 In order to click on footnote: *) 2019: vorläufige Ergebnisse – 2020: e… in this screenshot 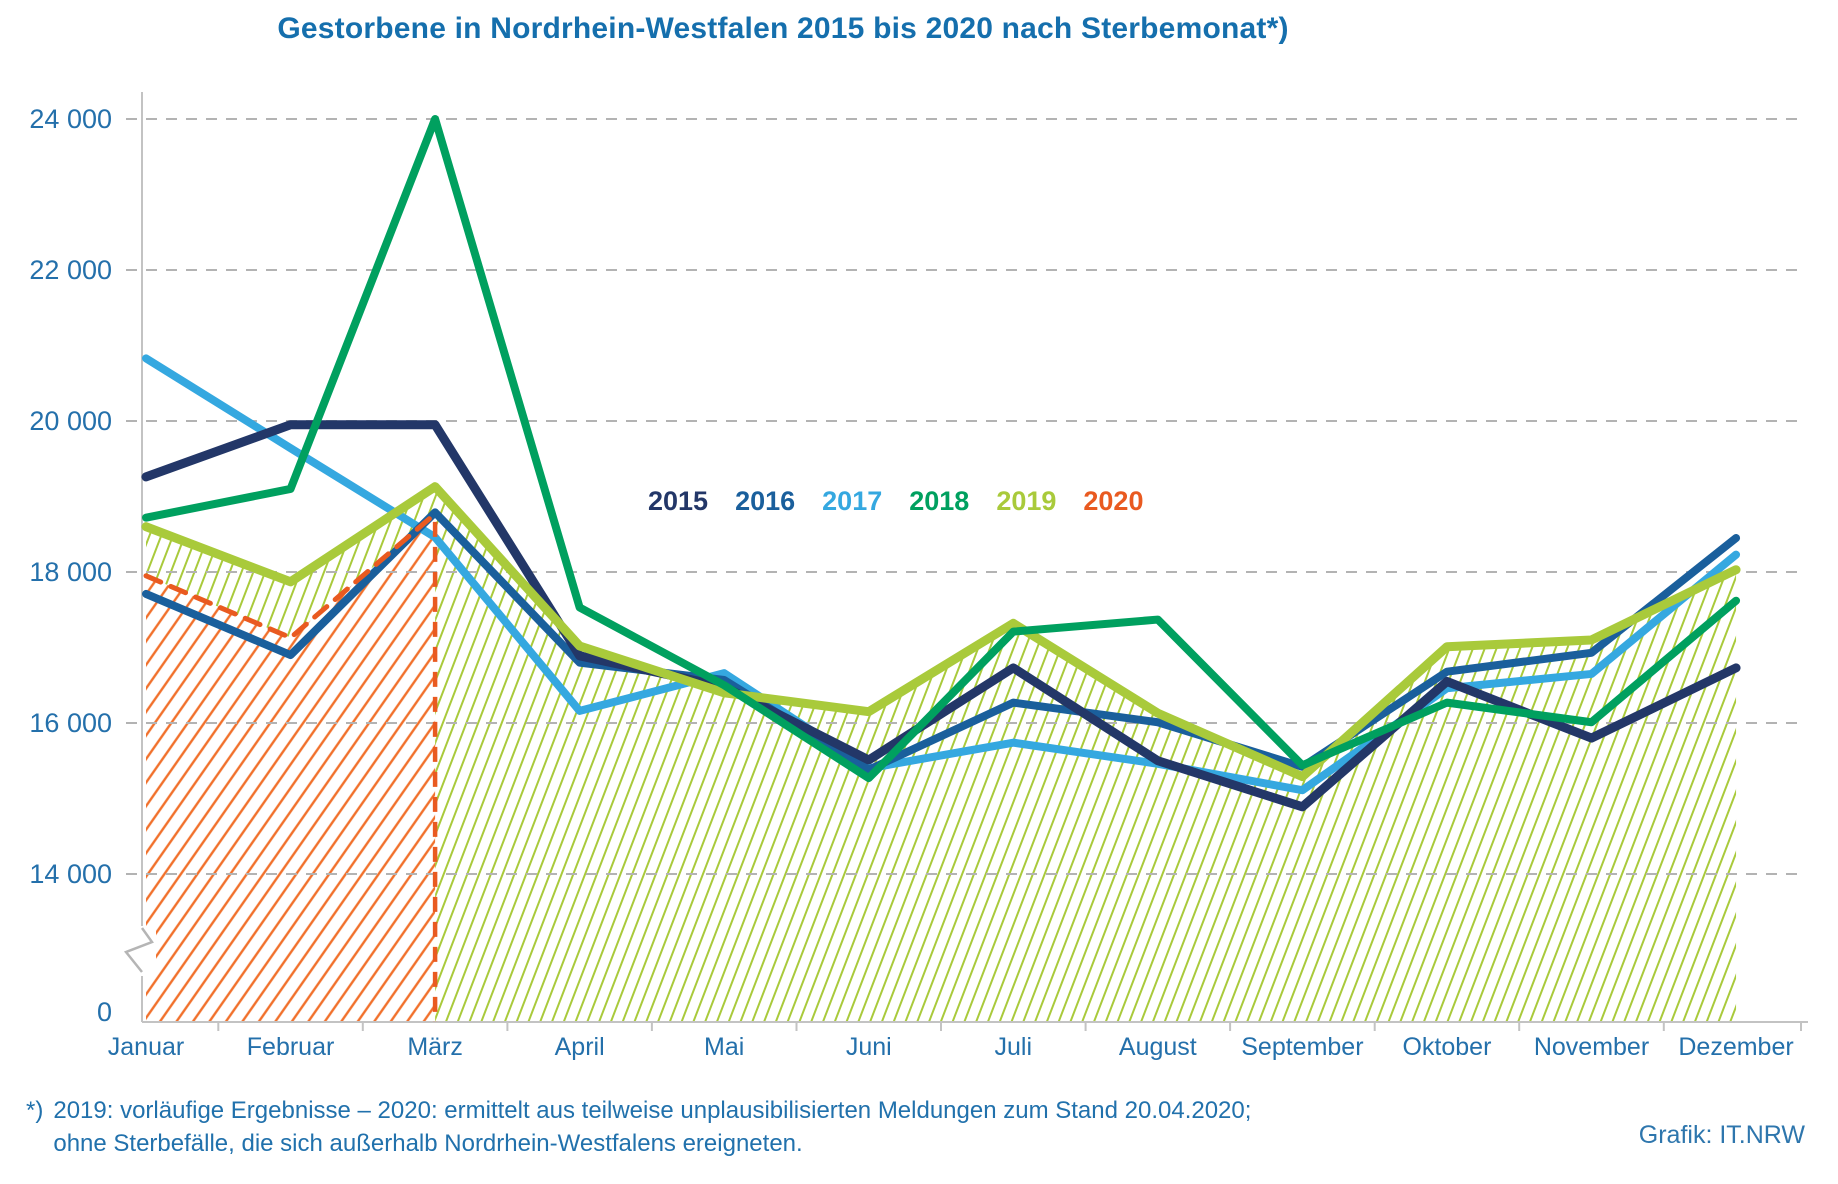, I will do `click(638, 1127)`.